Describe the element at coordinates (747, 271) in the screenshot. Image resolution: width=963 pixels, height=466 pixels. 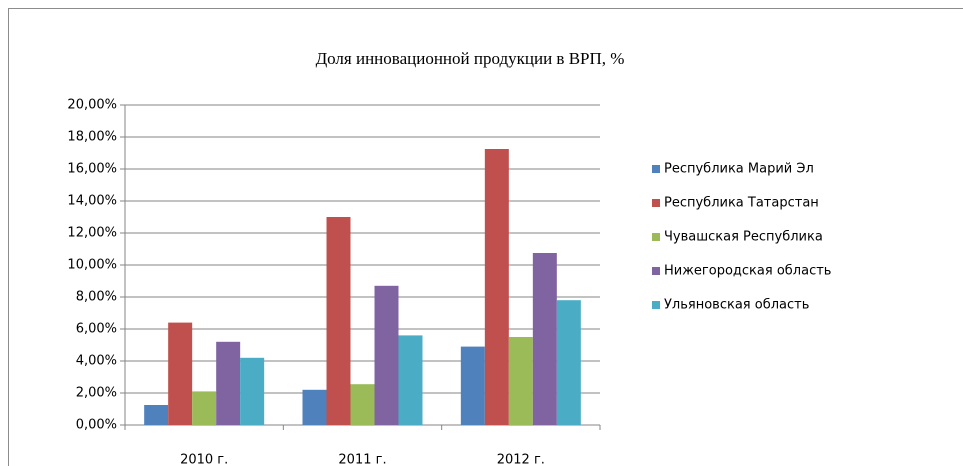
I see `legend-label: Нижегородская область` at that location.